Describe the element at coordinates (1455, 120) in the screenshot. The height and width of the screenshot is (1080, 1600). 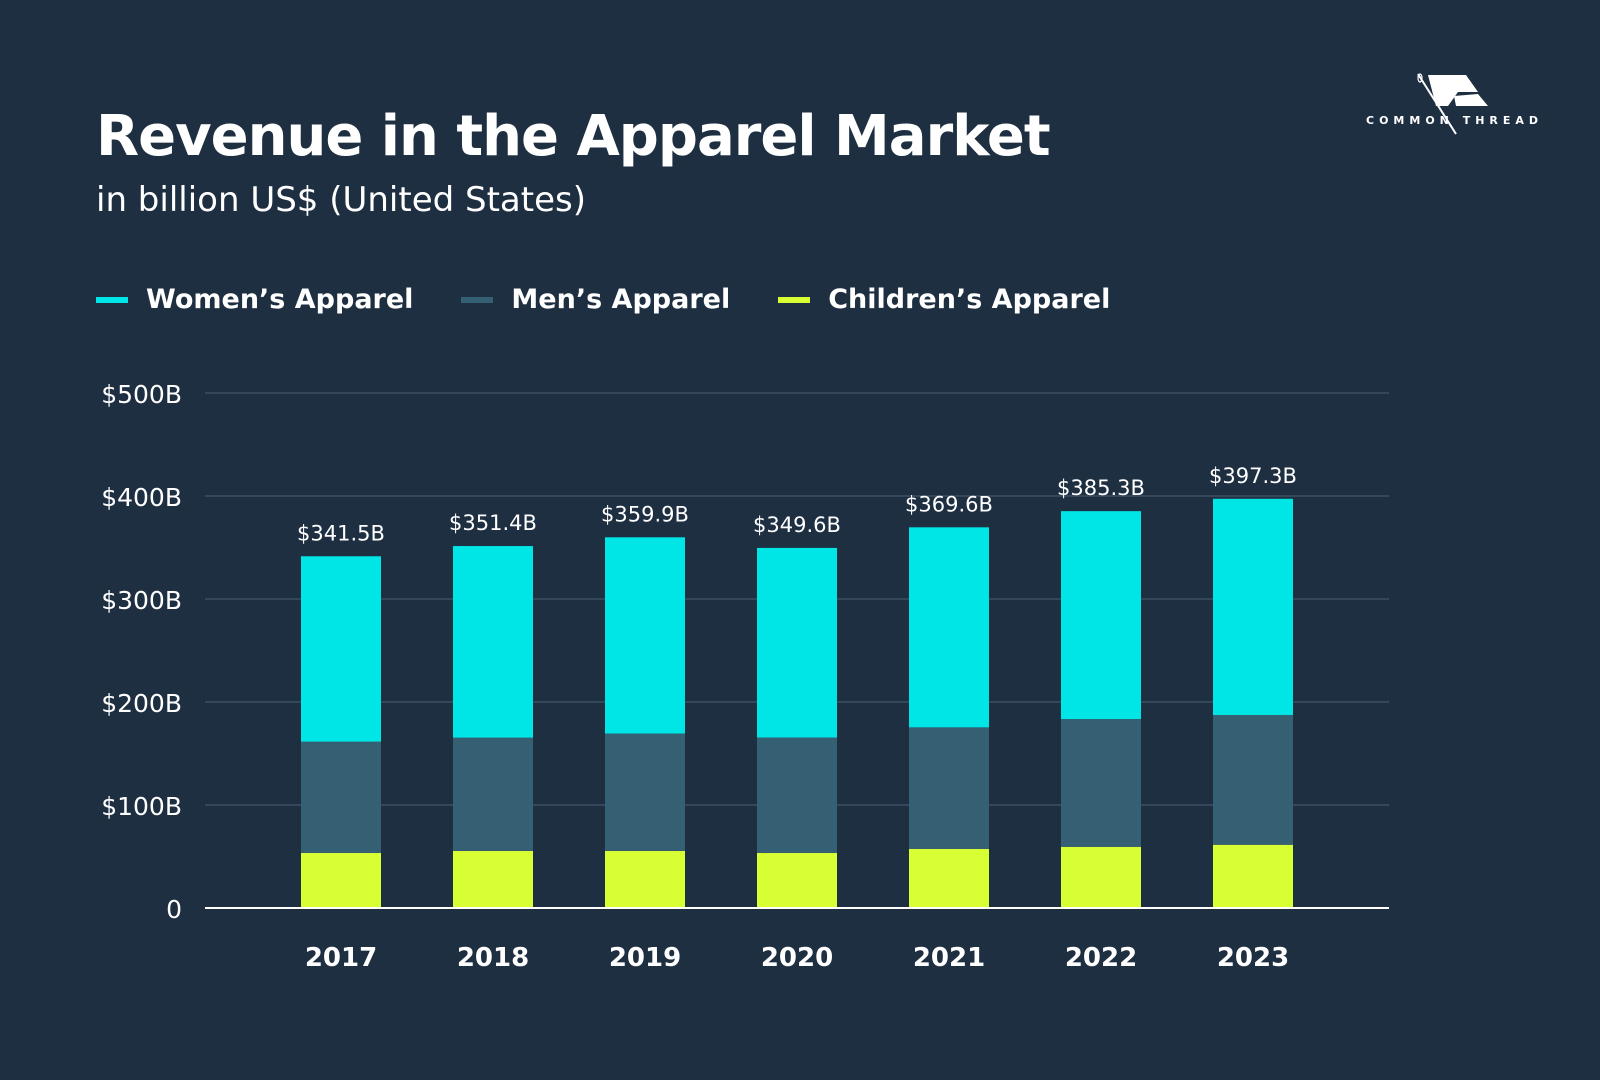
I see `logo-text: COMMON THREAD` at that location.